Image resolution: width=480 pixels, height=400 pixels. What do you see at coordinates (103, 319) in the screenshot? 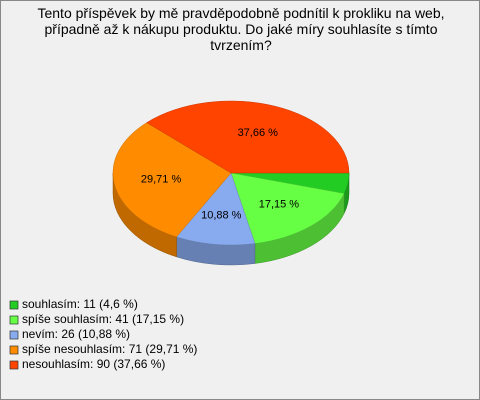
I see `legend-label: spíše souhlasím: 41 (17,15 %)` at bounding box center [103, 319].